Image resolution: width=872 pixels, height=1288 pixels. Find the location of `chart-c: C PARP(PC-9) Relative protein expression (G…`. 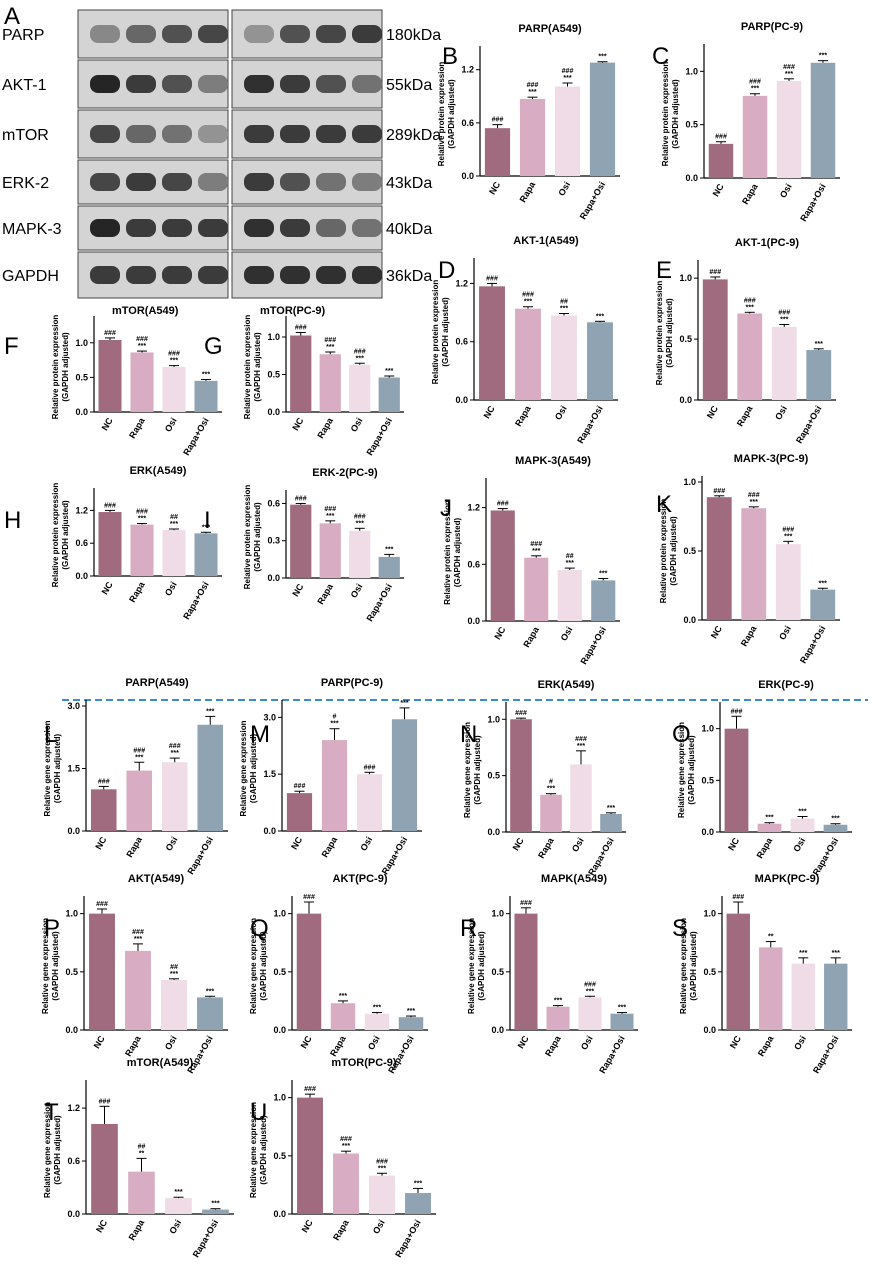

chart-c: C PARP(PC-9) Relative protein expression (G… is located at coordinates (746, 122).